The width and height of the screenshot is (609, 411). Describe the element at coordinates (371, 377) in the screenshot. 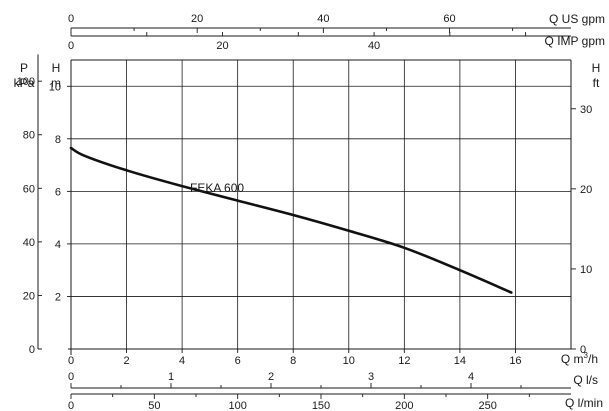

I see `tick-label-ls: 3` at that location.